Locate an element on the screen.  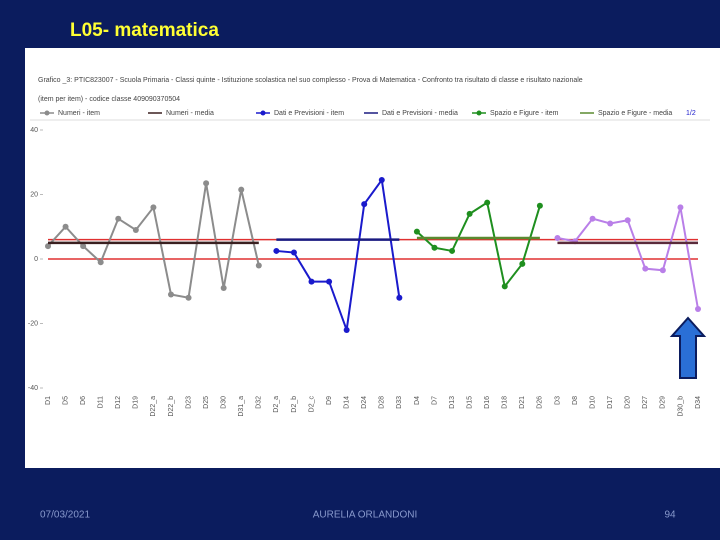
x-tick-label: D18 is located at coordinates (505, 402).